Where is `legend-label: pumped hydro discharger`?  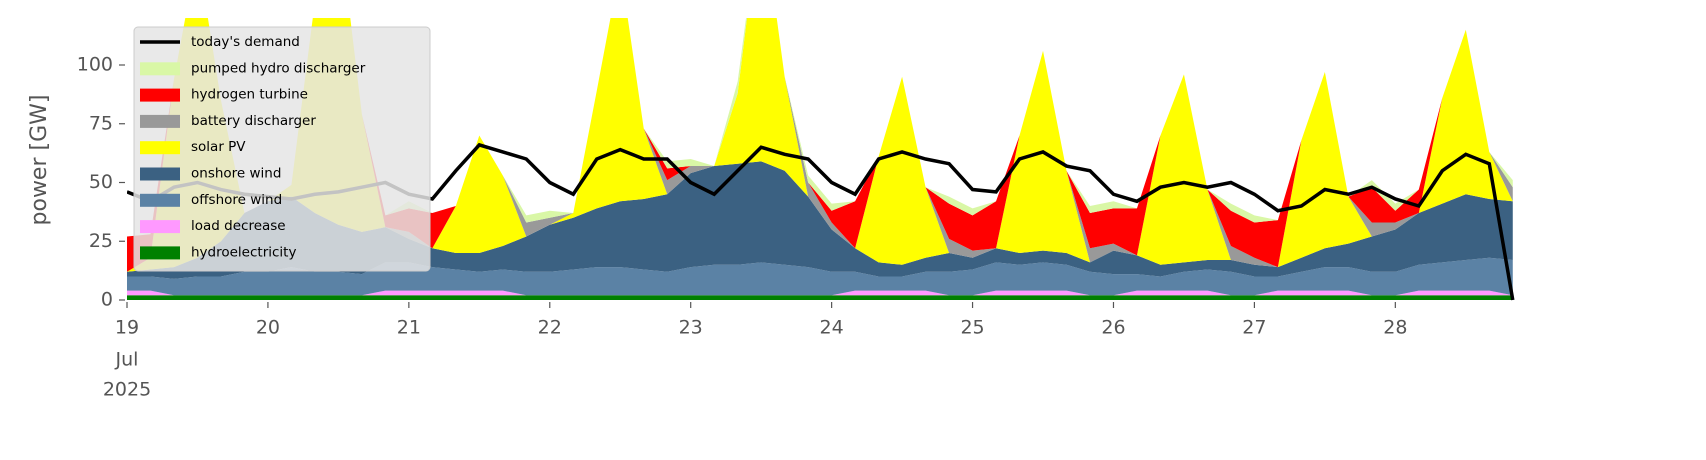
legend-label: pumped hydro discharger is located at coordinates (278, 68).